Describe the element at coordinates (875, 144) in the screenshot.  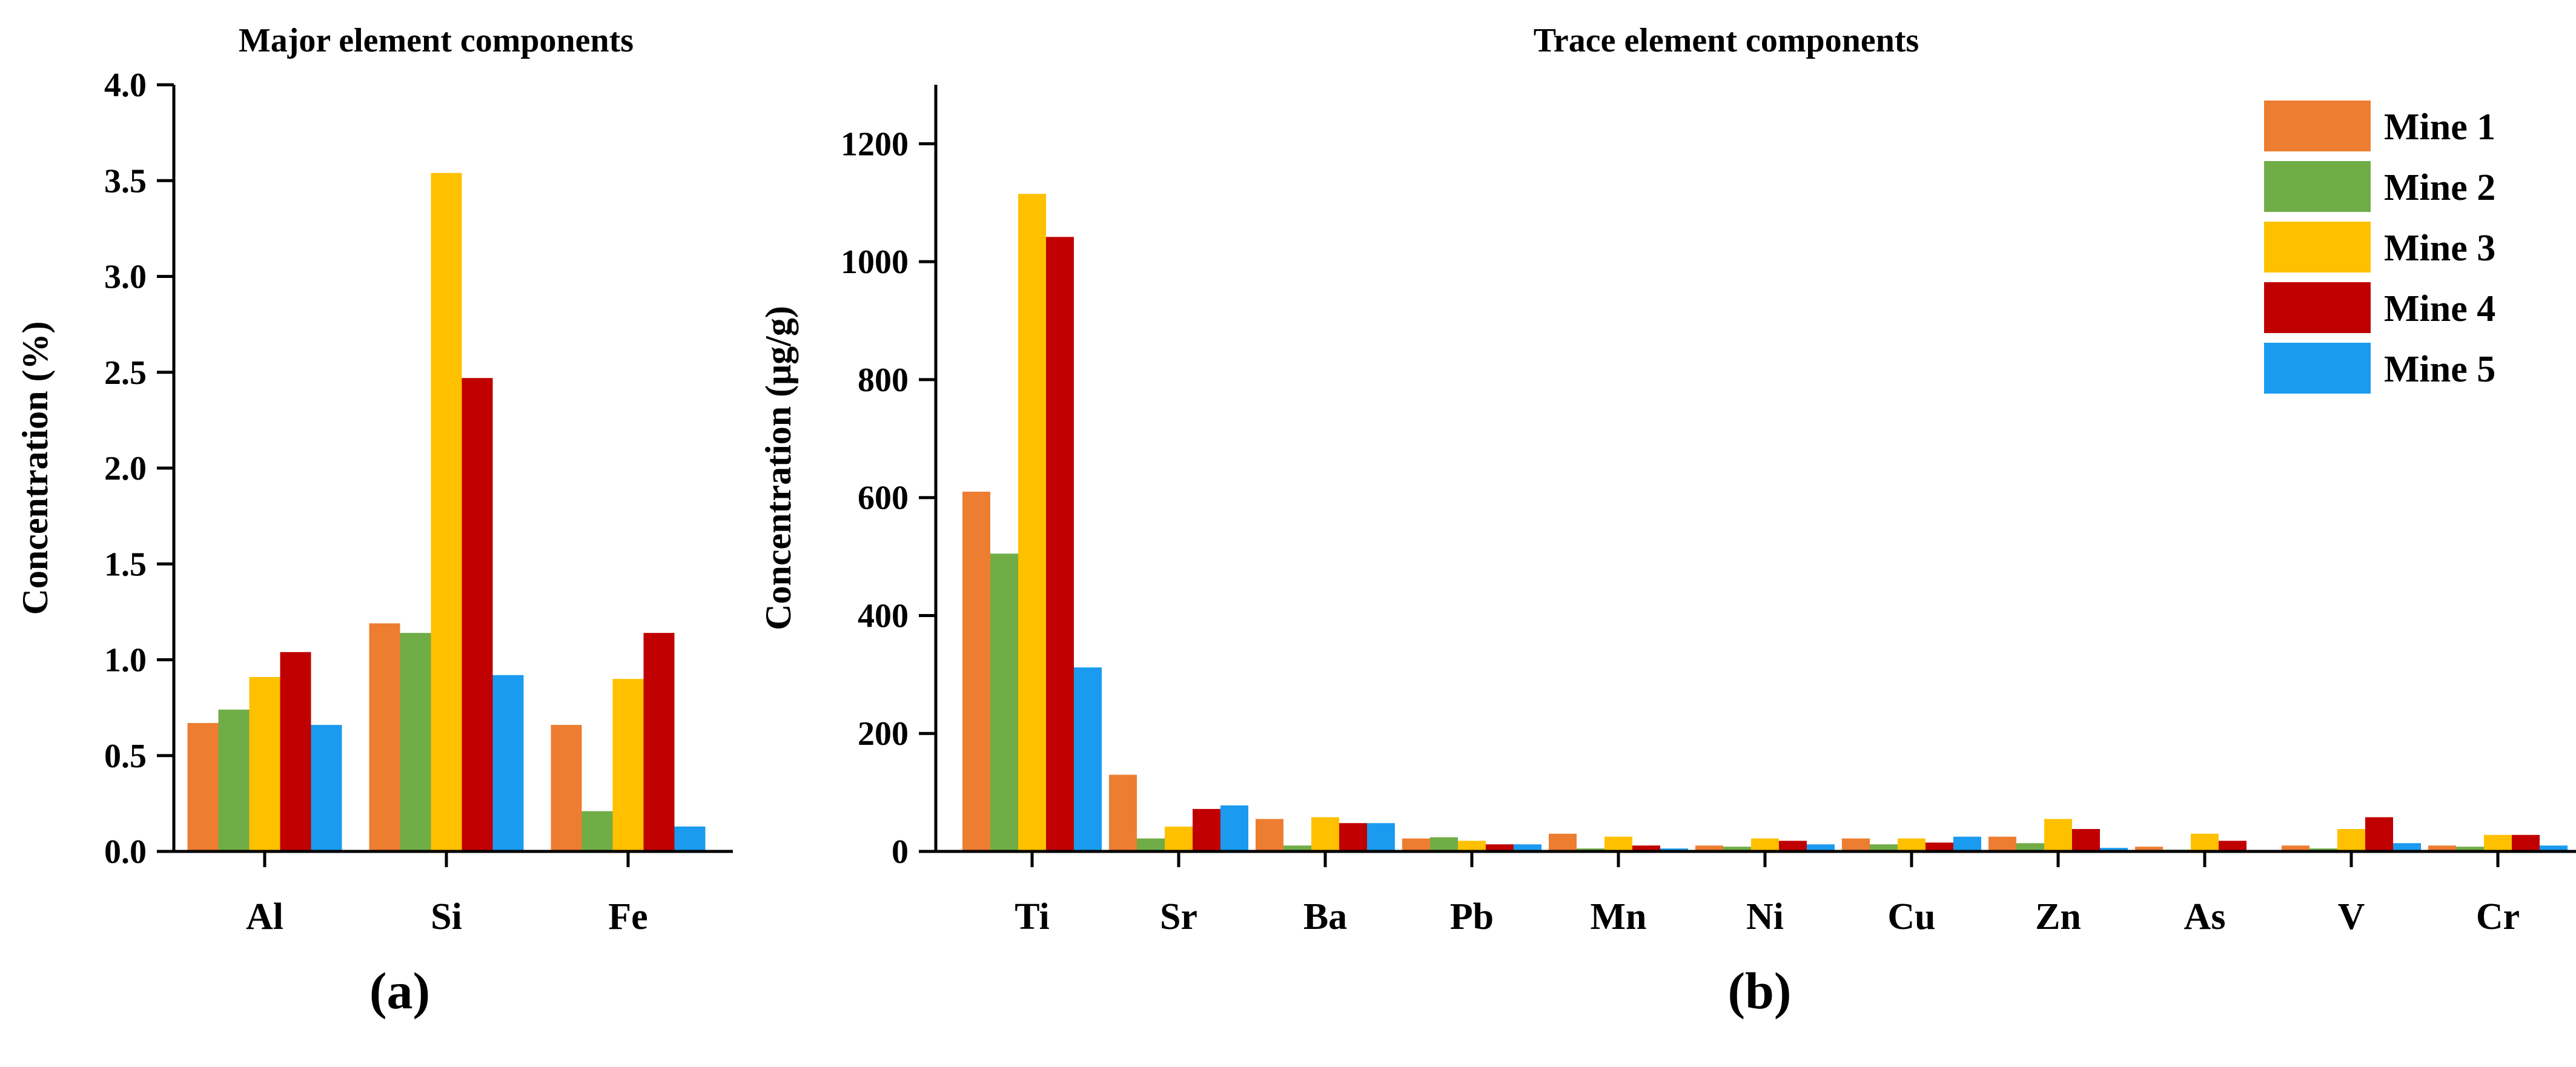
I see `chart2-y-tick-label: 1200` at that location.